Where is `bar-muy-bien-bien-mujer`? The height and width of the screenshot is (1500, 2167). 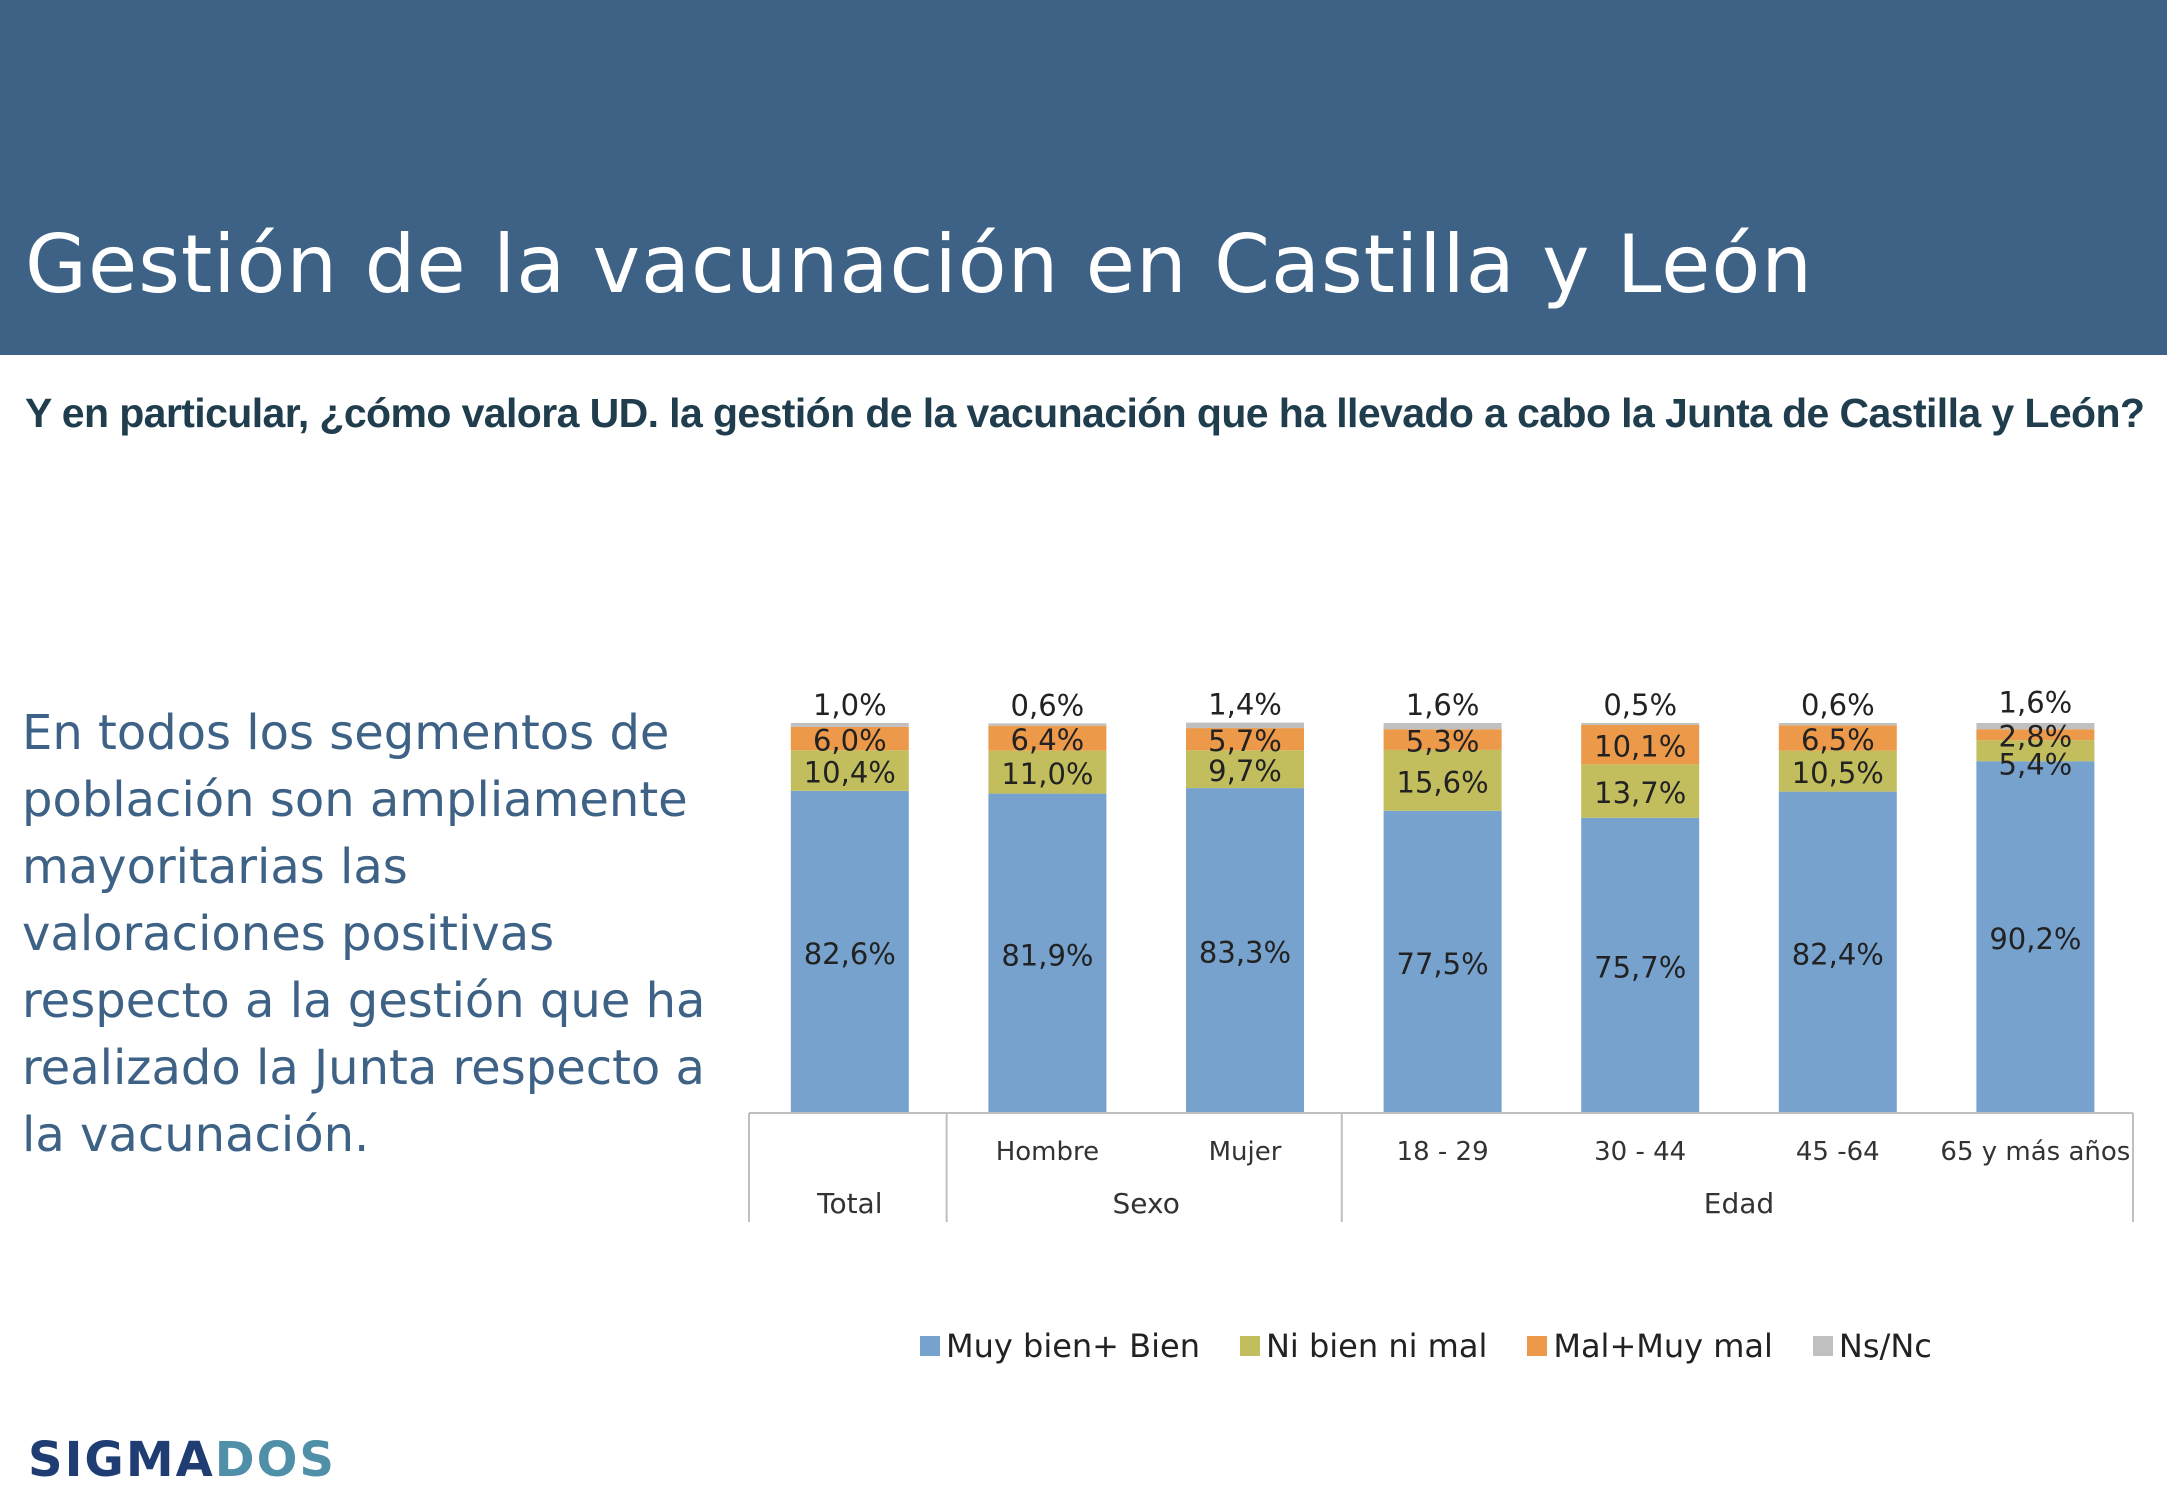 bar-muy-bien-bien-mujer is located at coordinates (1245, 950).